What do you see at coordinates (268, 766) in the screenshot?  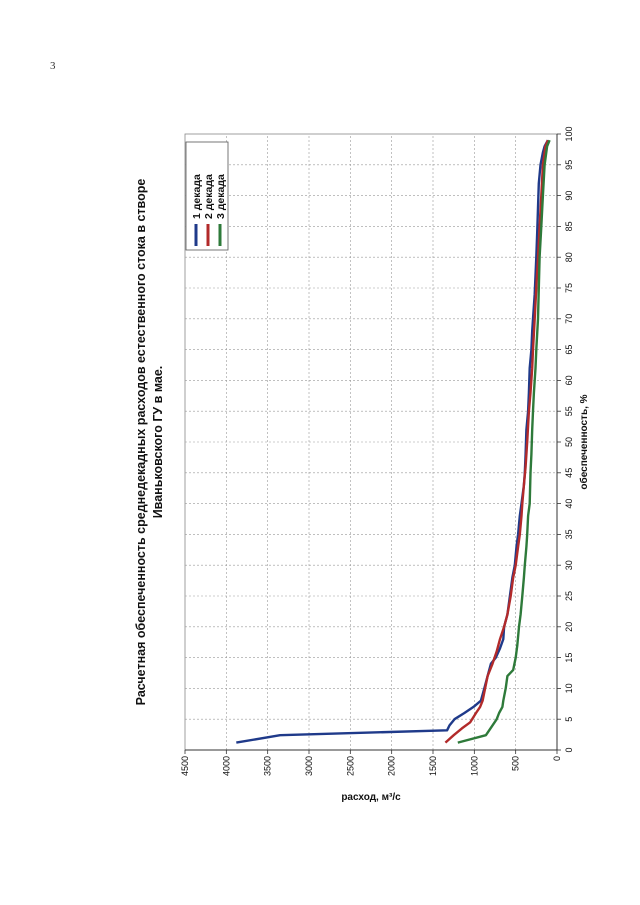 I see `y-tick-label: 3500` at bounding box center [268, 766].